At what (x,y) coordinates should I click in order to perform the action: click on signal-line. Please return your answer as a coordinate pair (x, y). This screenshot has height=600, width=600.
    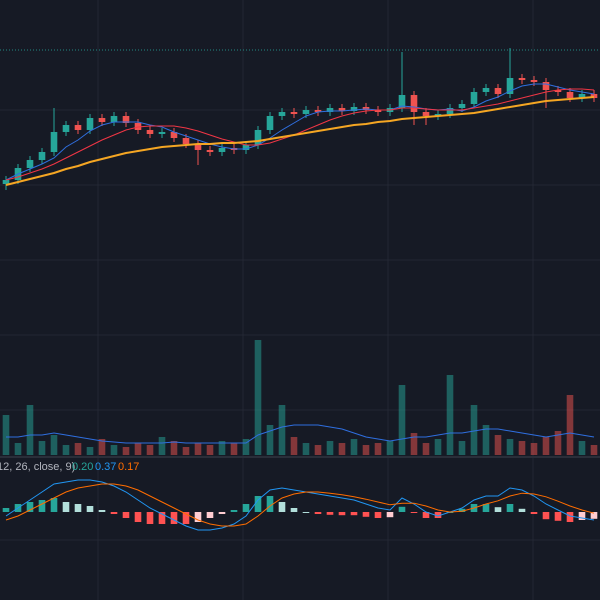
    Looking at the image, I should click on (300, 505).